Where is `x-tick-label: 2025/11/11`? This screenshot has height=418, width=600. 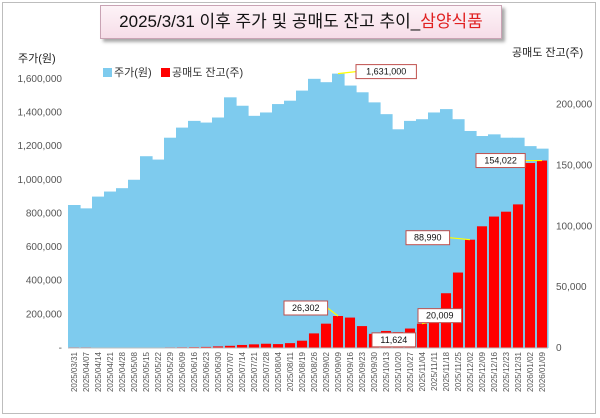
x-tick-label: 2025/11/11 is located at coordinates (434, 370).